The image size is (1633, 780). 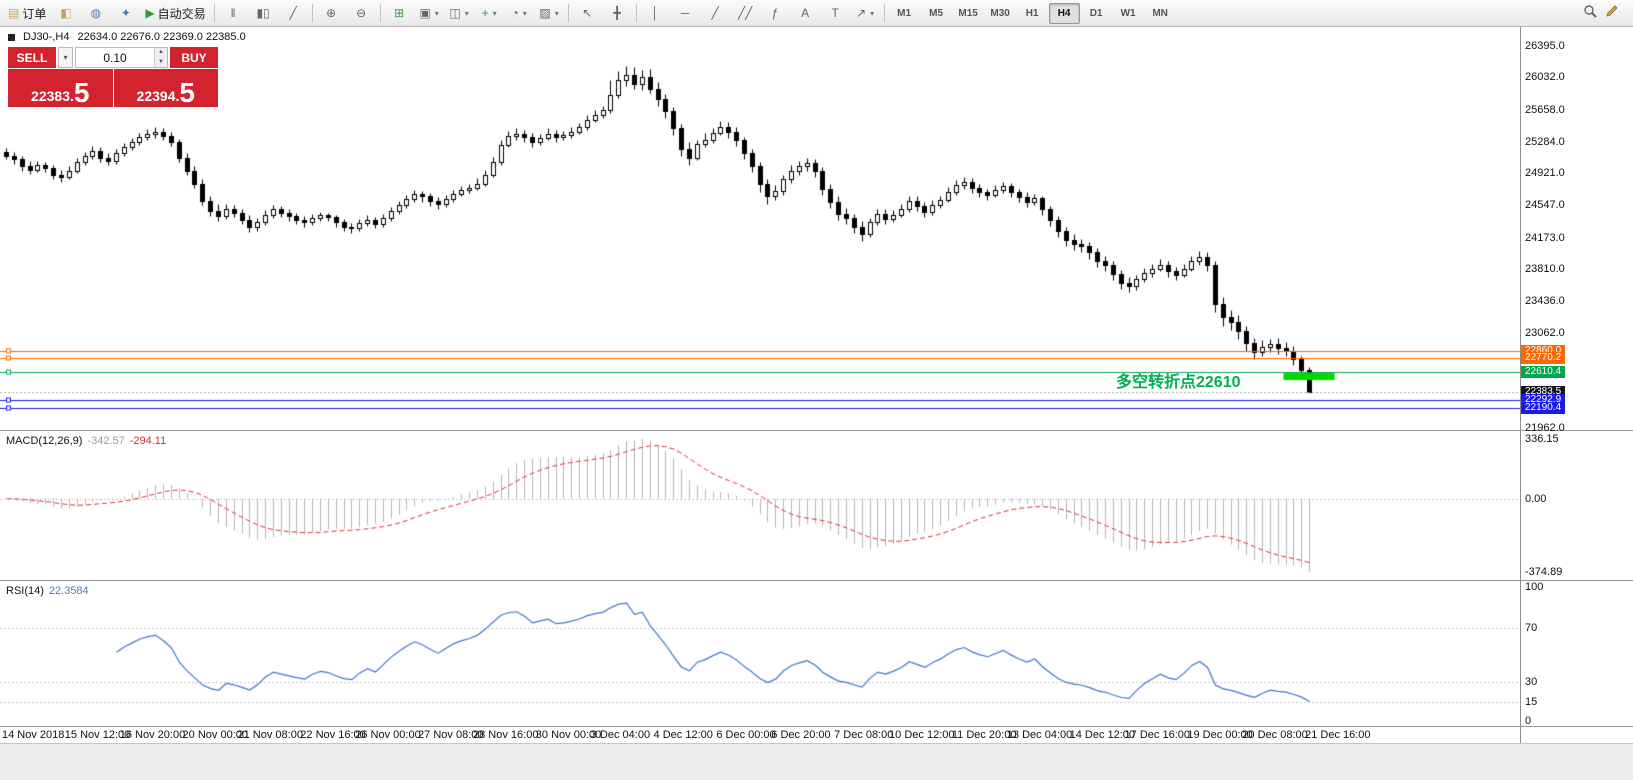 I want to click on time-axis-label: 27 Nov 08:00, so click(x=451, y=735).